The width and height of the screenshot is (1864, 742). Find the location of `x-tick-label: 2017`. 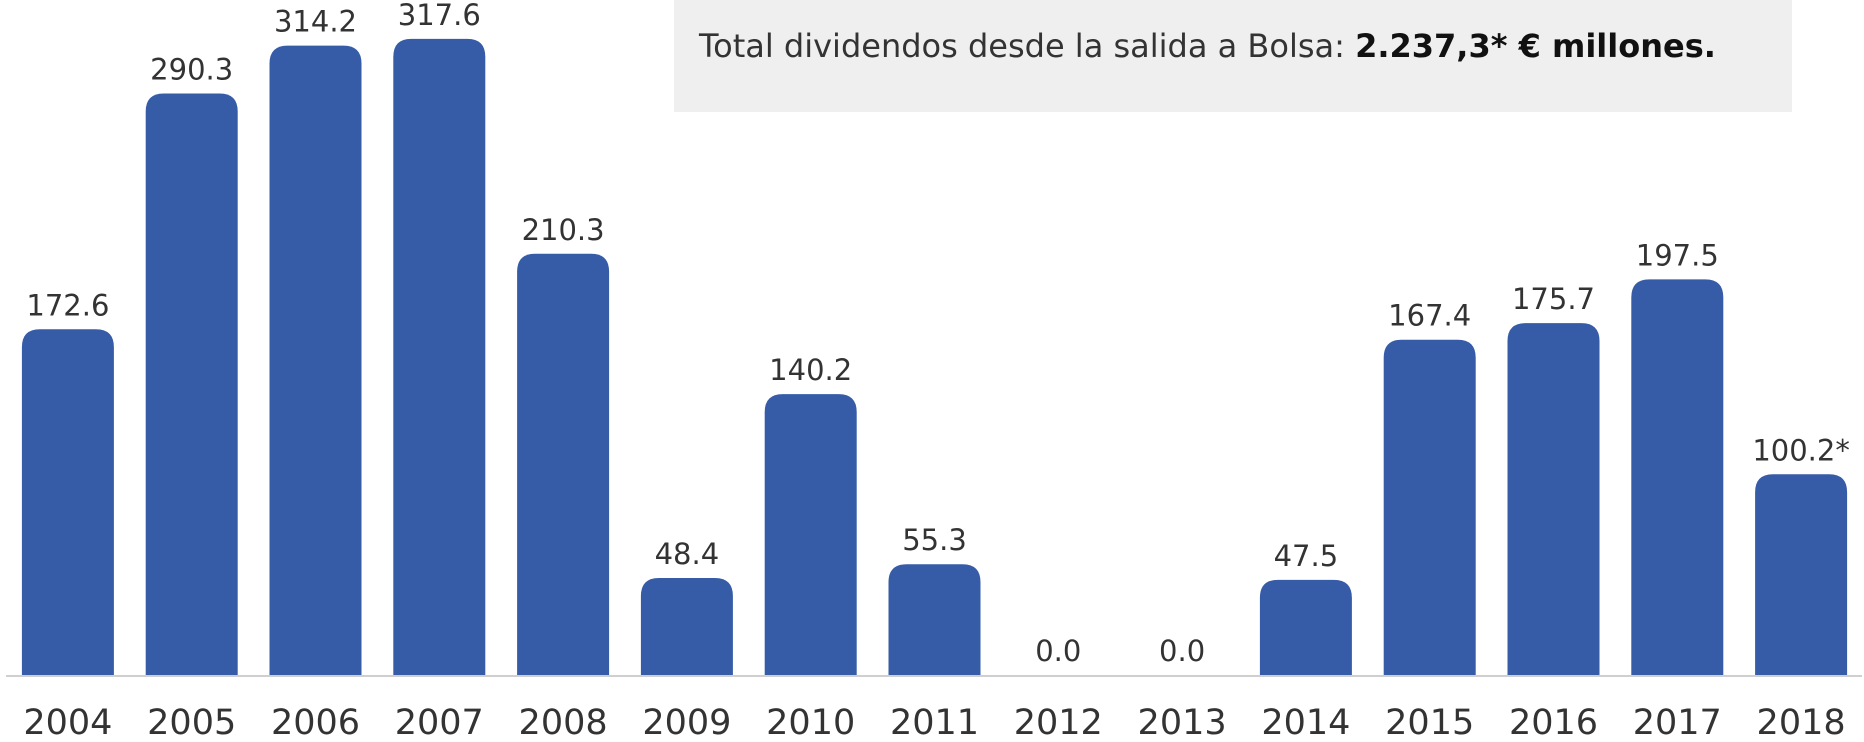

x-tick-label: 2017 is located at coordinates (1677, 722).